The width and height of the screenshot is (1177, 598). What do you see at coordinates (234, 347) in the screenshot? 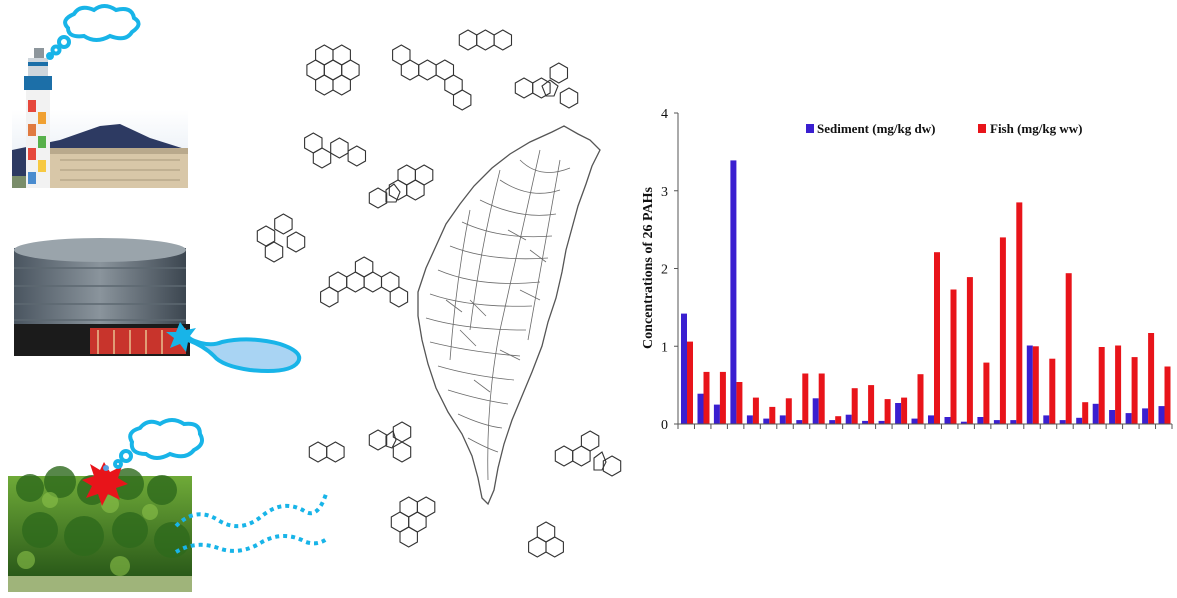
I see `spill-icon` at bounding box center [234, 347].